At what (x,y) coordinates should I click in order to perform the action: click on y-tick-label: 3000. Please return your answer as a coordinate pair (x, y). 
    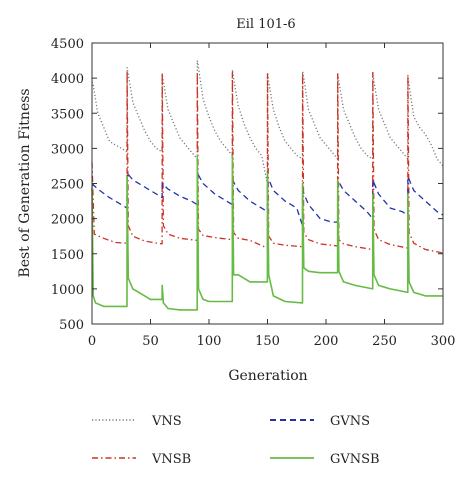
    Looking at the image, I should click on (67, 149).